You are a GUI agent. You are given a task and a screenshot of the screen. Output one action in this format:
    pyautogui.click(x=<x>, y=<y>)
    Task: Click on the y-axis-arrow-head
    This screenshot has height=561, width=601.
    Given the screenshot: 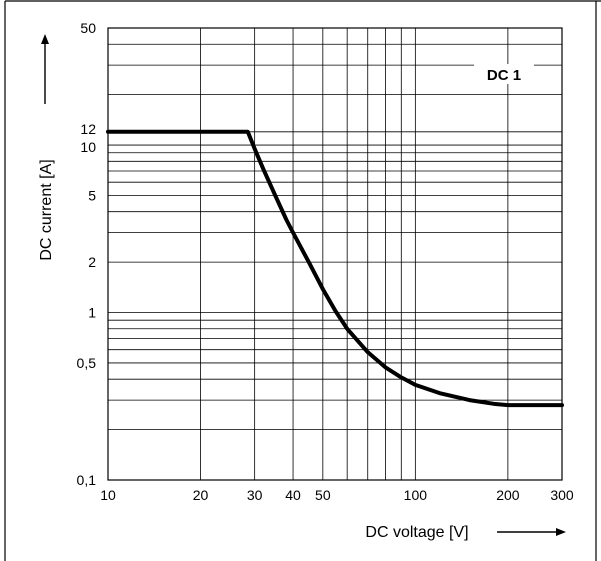 What is the action you would take?
    pyautogui.click(x=45, y=39)
    